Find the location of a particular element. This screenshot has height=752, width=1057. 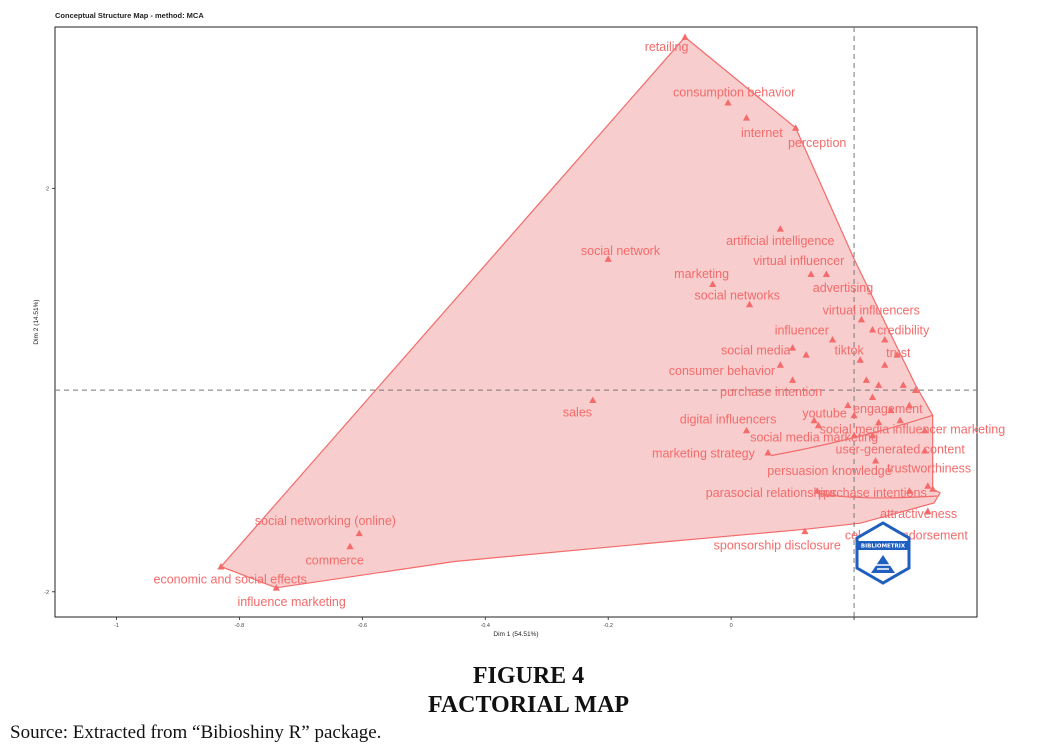

point-label: artificial intelligence is located at coordinates (780, 241).